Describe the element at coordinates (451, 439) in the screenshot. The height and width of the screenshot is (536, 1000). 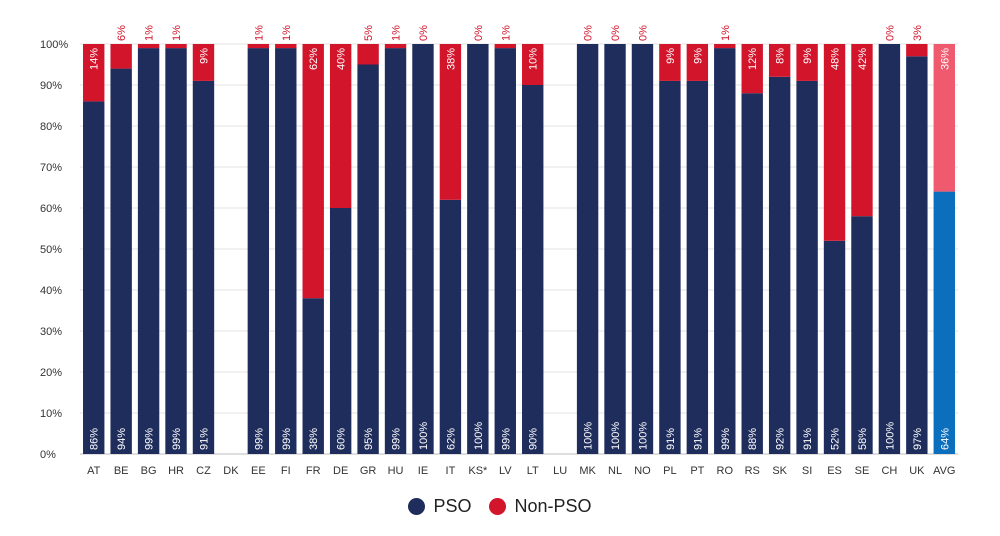
I see `data-label-pso: 62%` at that location.